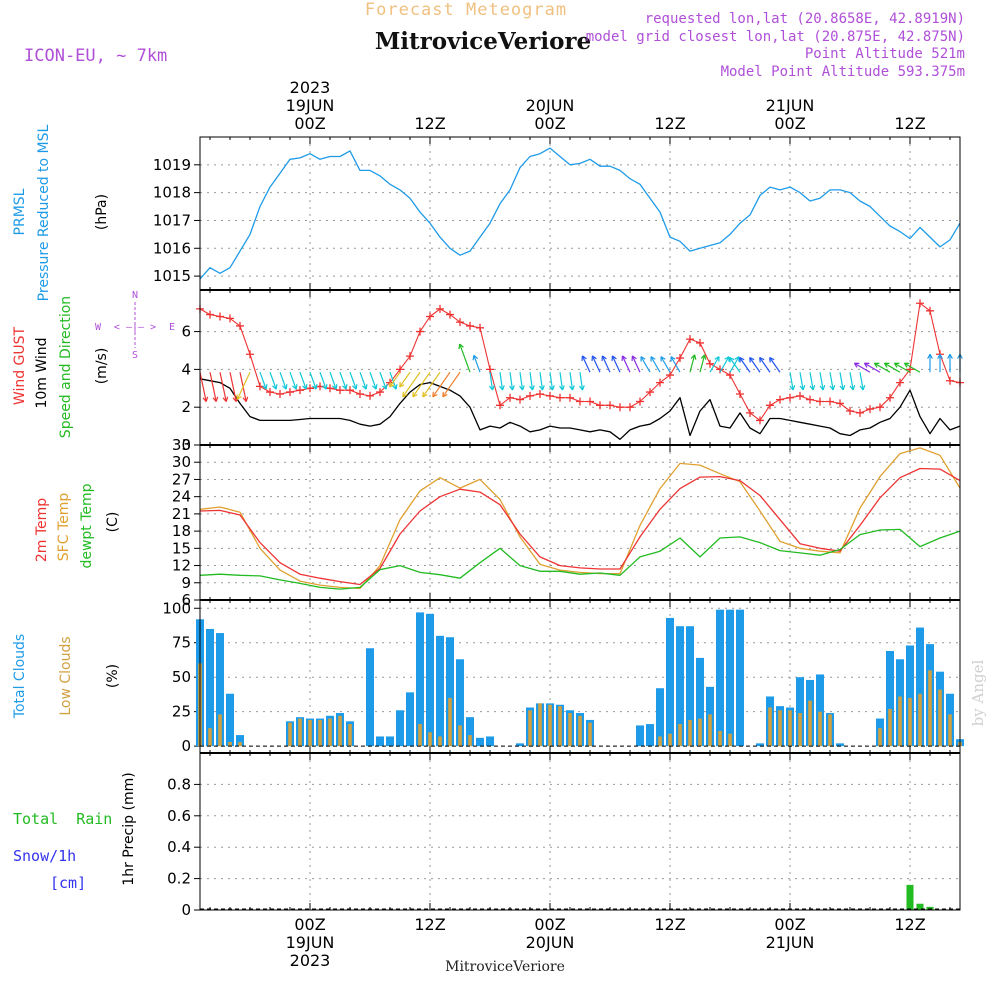 The image size is (1000, 1000). Describe the element at coordinates (179, 816) in the screenshot. I see `y-tick-label: 0.6` at that location.